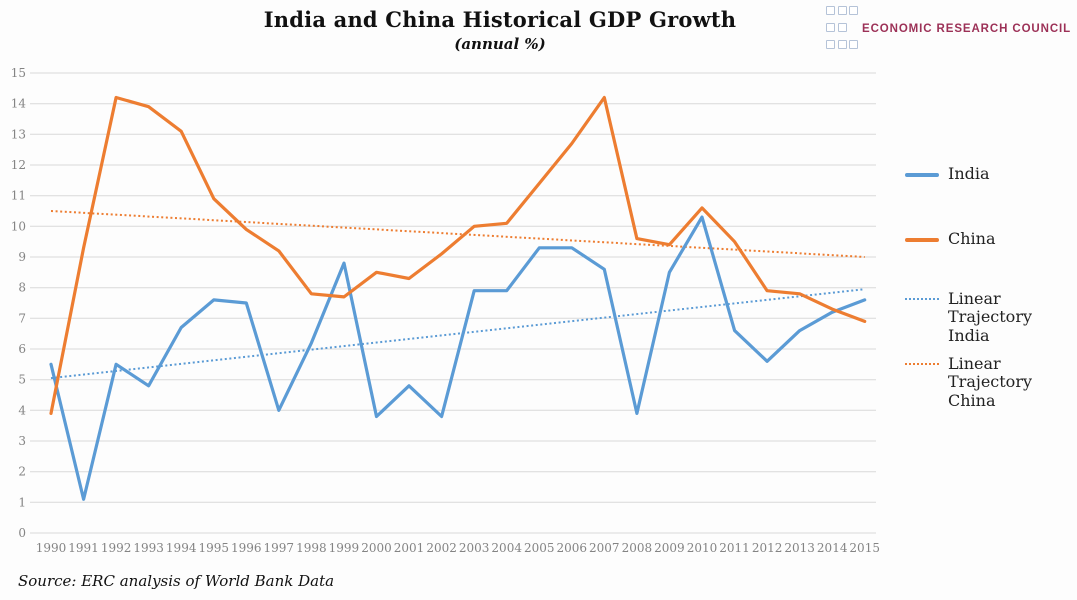 This screenshot has width=1077, height=600. I want to click on x-tick-label: 2012, so click(767, 548).